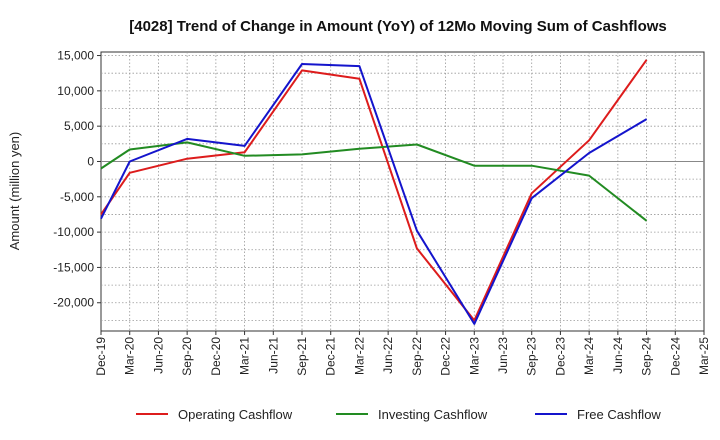 The image size is (720, 440). Describe the element at coordinates (331, 356) in the screenshot. I see `x-tick-label: Dec-21` at that location.